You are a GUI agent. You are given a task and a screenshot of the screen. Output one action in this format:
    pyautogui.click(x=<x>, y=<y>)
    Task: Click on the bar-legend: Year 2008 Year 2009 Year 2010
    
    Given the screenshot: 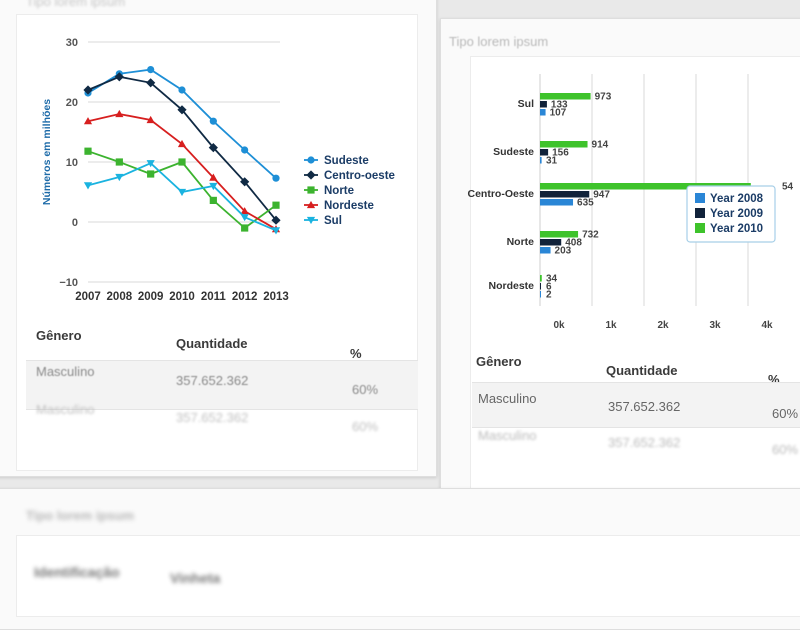 What is the action you would take?
    pyautogui.click(x=731, y=214)
    